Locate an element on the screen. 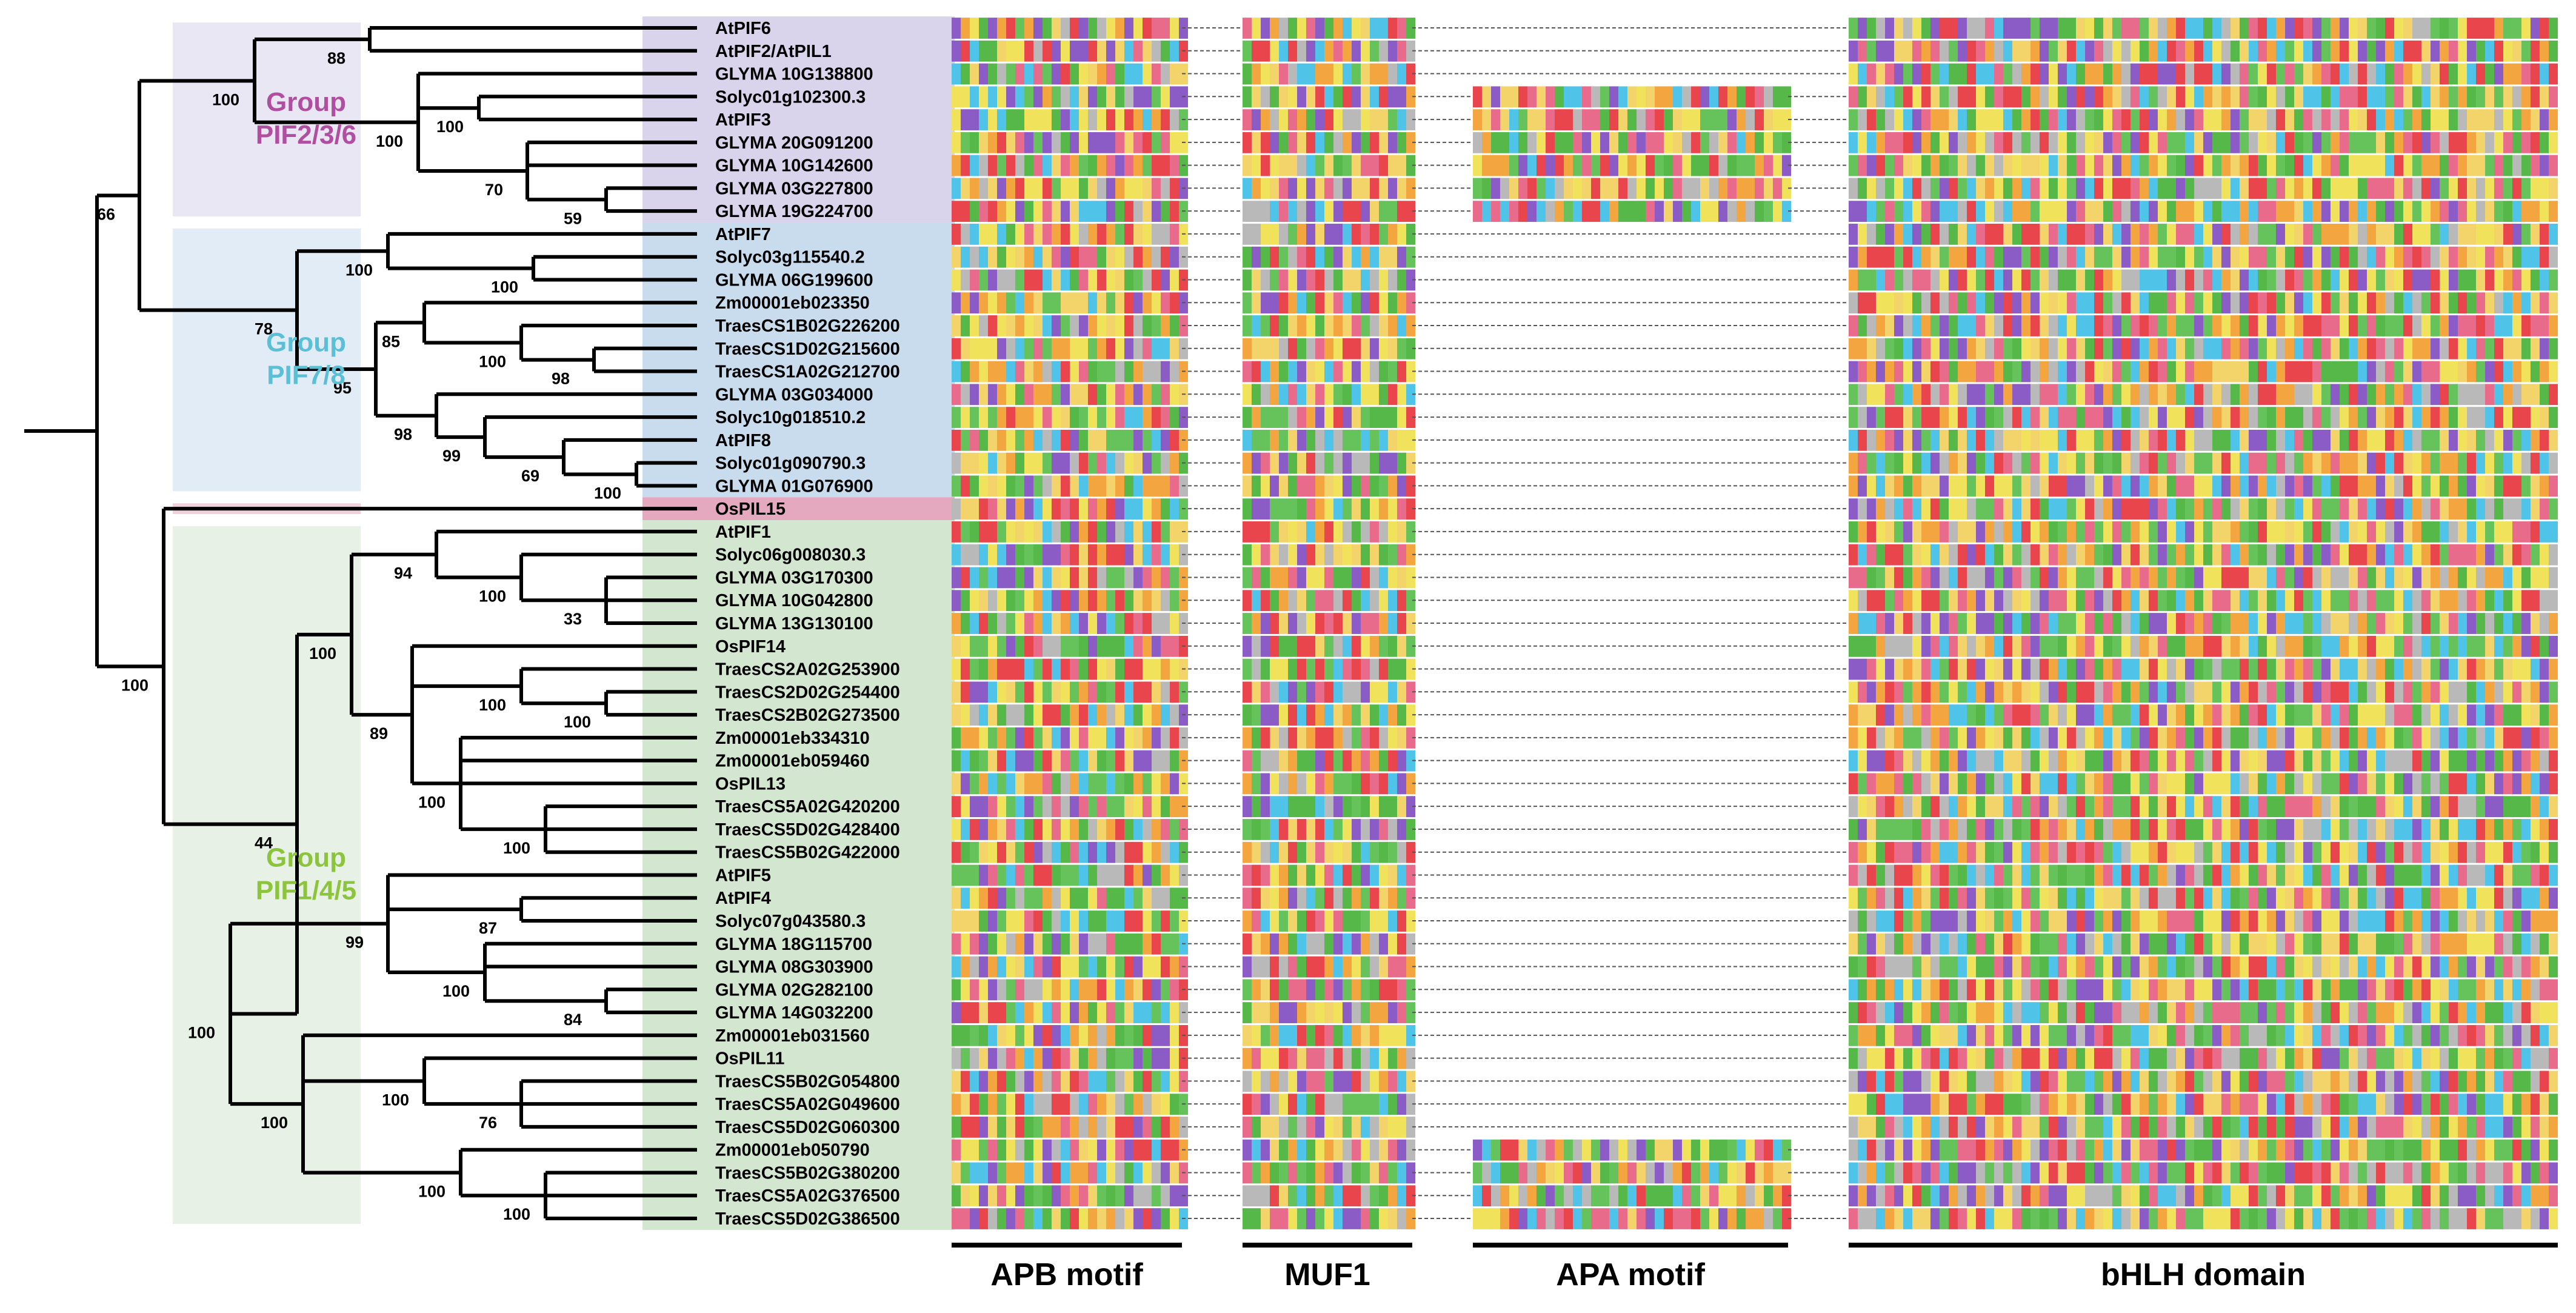 This screenshot has width=2576, height=1313. bootstrap-label: 69 is located at coordinates (530, 476).